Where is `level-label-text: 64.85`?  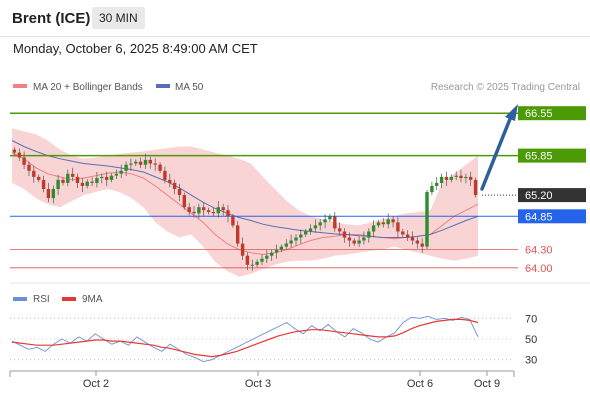 level-label-text: 64.85 is located at coordinates (539, 217).